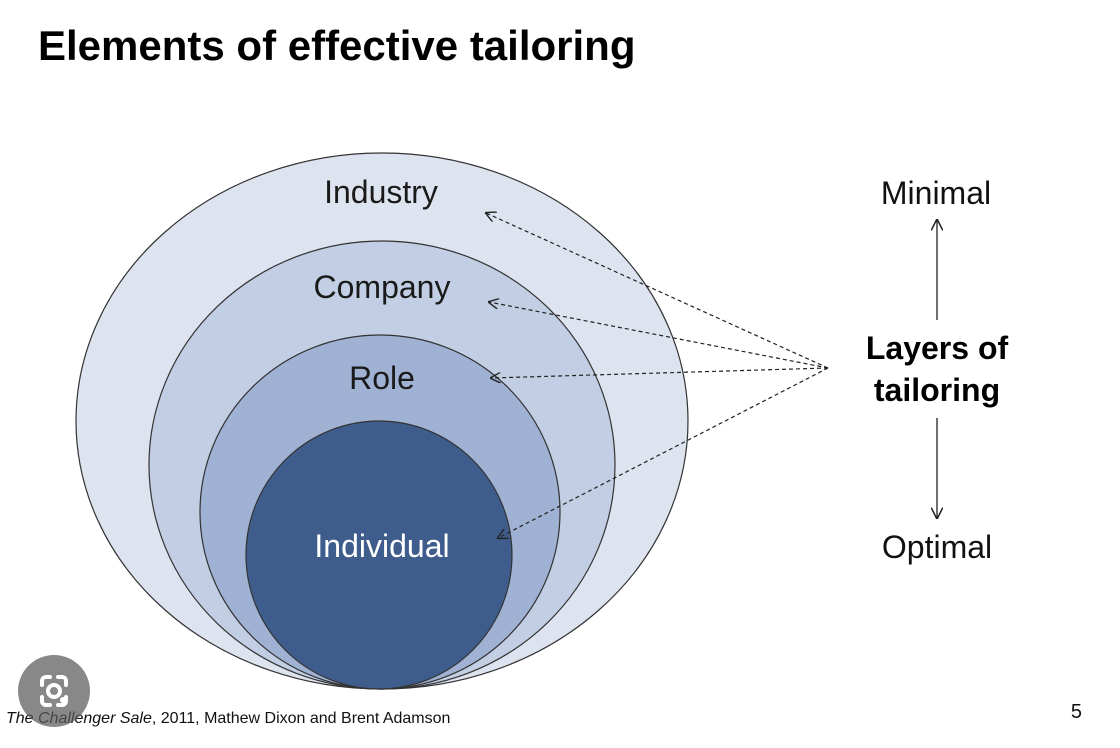 This screenshot has width=1120, height=748. Describe the element at coordinates (937, 348) in the screenshot. I see `layers-label-line1: Layers of` at that location.